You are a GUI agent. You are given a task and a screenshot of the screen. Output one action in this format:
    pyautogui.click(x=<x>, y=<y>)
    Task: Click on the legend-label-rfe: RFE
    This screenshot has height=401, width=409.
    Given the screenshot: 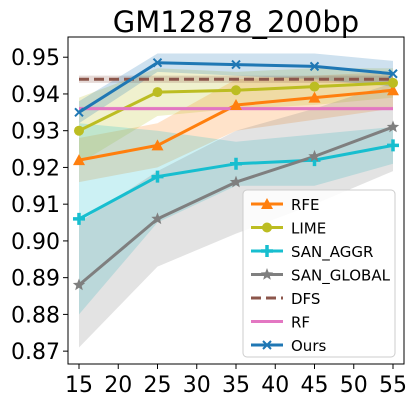 What is the action you would take?
    pyautogui.click(x=305, y=205)
    